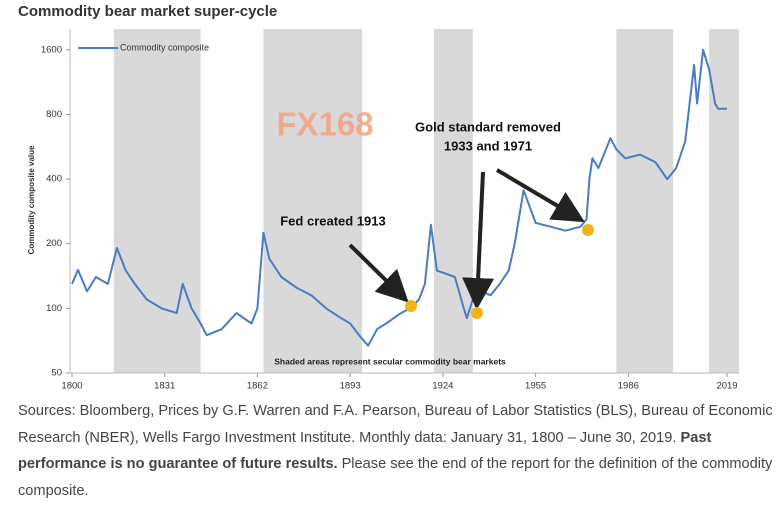 This screenshot has height=506, width=781. I want to click on x-tick-label: 1986, so click(628, 386).